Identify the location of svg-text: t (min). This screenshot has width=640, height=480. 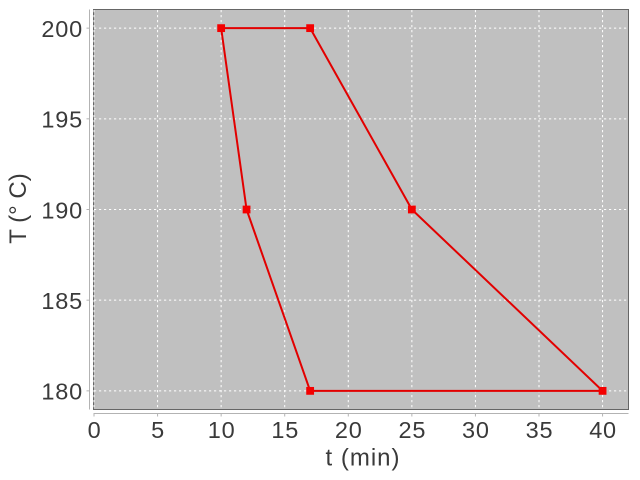
(363, 458).